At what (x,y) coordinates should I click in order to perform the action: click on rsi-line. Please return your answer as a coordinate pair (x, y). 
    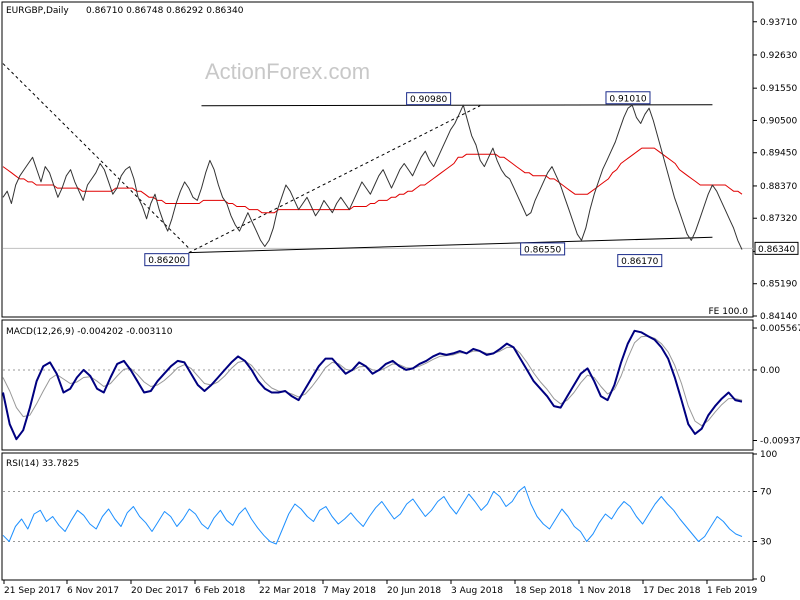
    Looking at the image, I should click on (372, 515).